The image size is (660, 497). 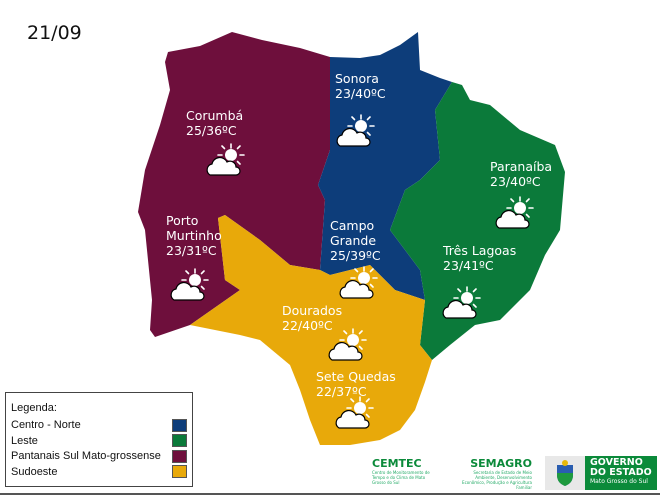 I want to click on city-porto-murtinho: Porto Murtinho 23/31ºC, so click(x=194, y=235).